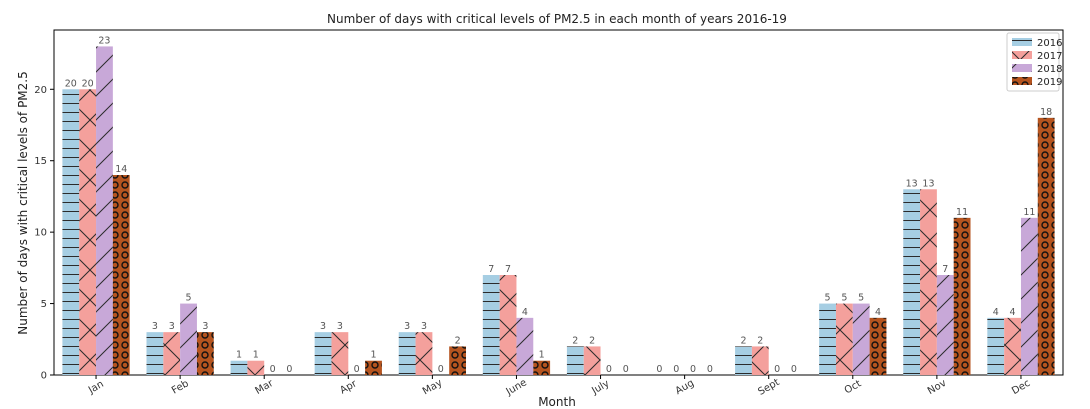 The height and width of the screenshot is (409, 1090). I want to click on bar-2018-oct, so click(861, 339).